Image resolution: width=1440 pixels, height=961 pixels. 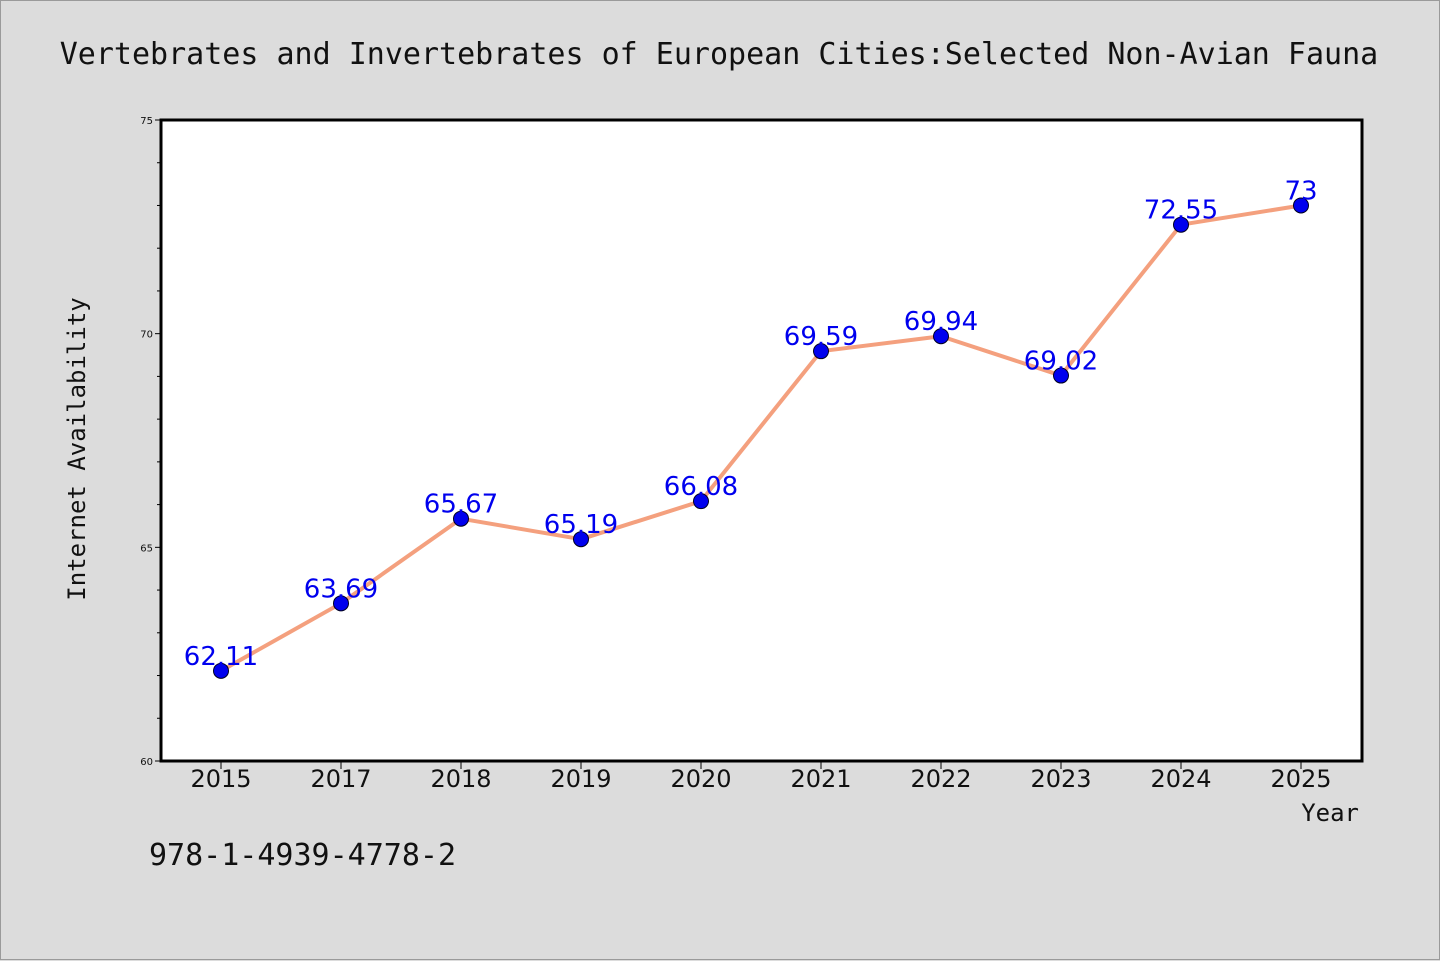 What do you see at coordinates (460, 779) in the screenshot?
I see `x-tick-label: 2018` at bounding box center [460, 779].